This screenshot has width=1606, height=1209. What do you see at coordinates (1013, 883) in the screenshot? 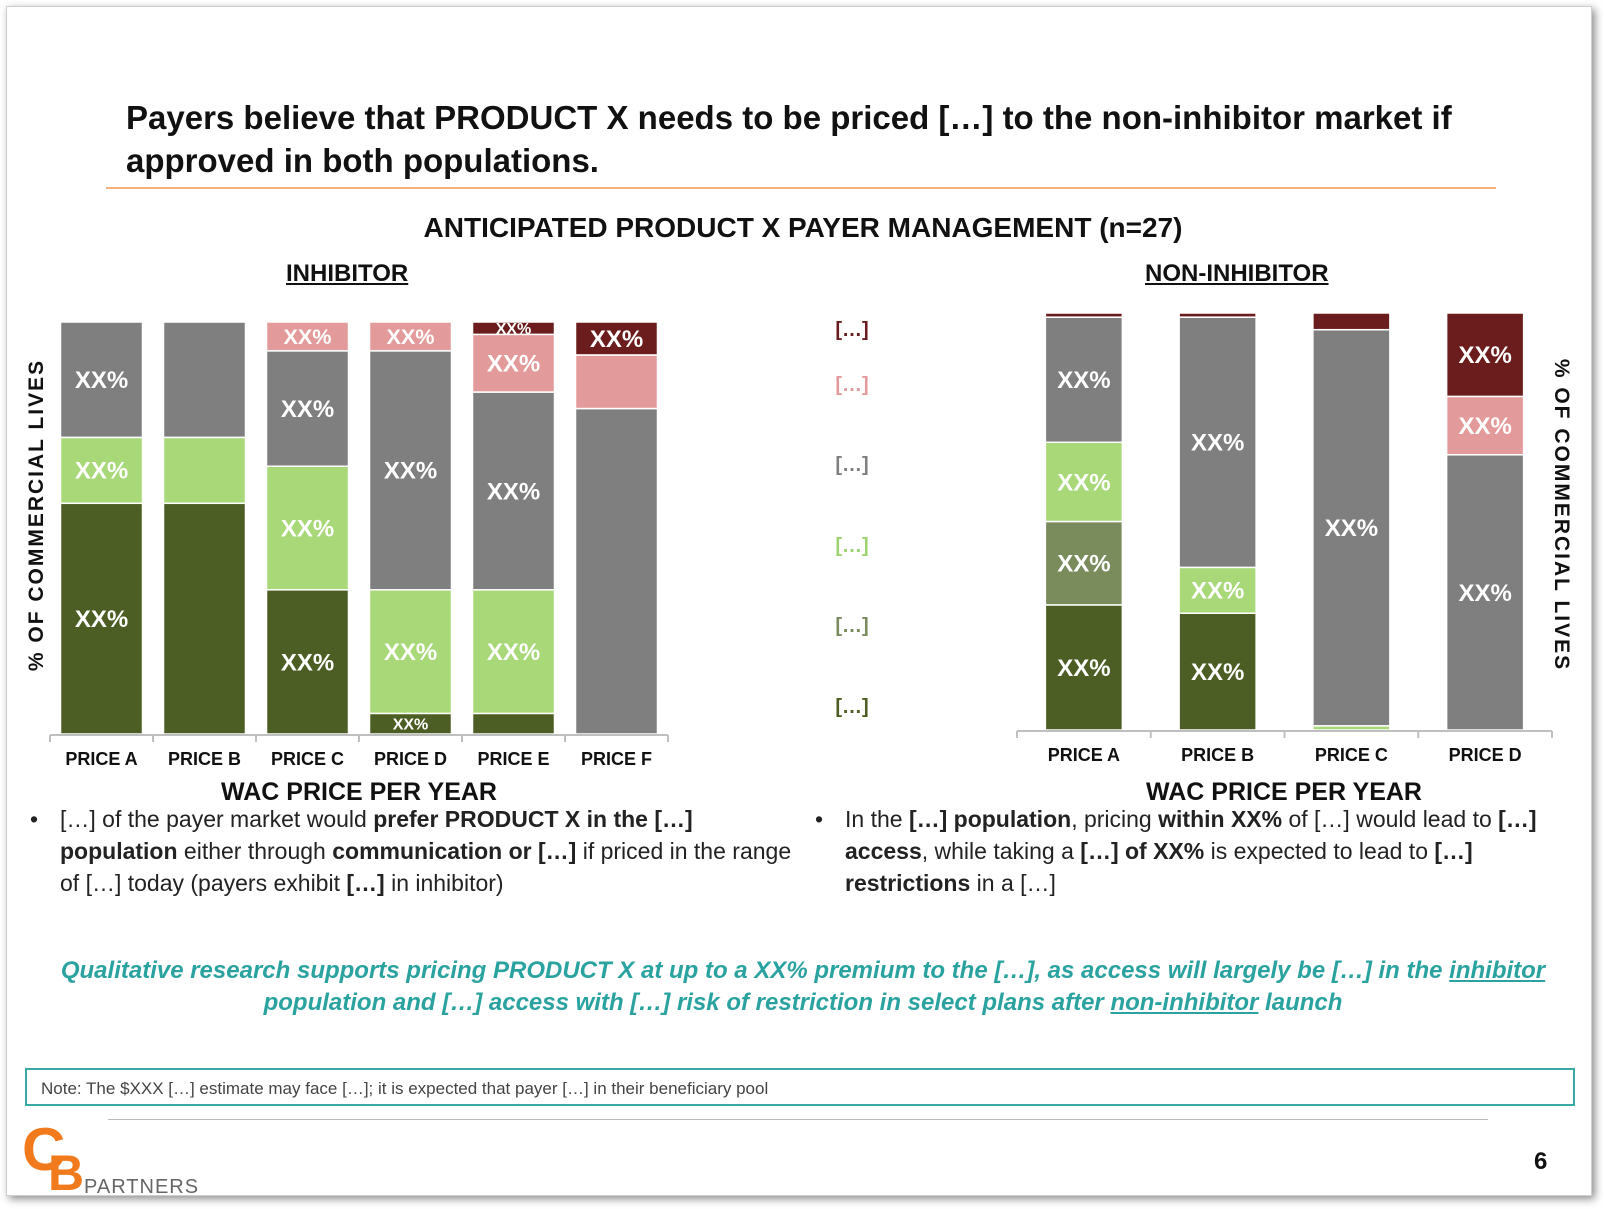
I see `right-bullet-run: in a […]` at bounding box center [1013, 883].